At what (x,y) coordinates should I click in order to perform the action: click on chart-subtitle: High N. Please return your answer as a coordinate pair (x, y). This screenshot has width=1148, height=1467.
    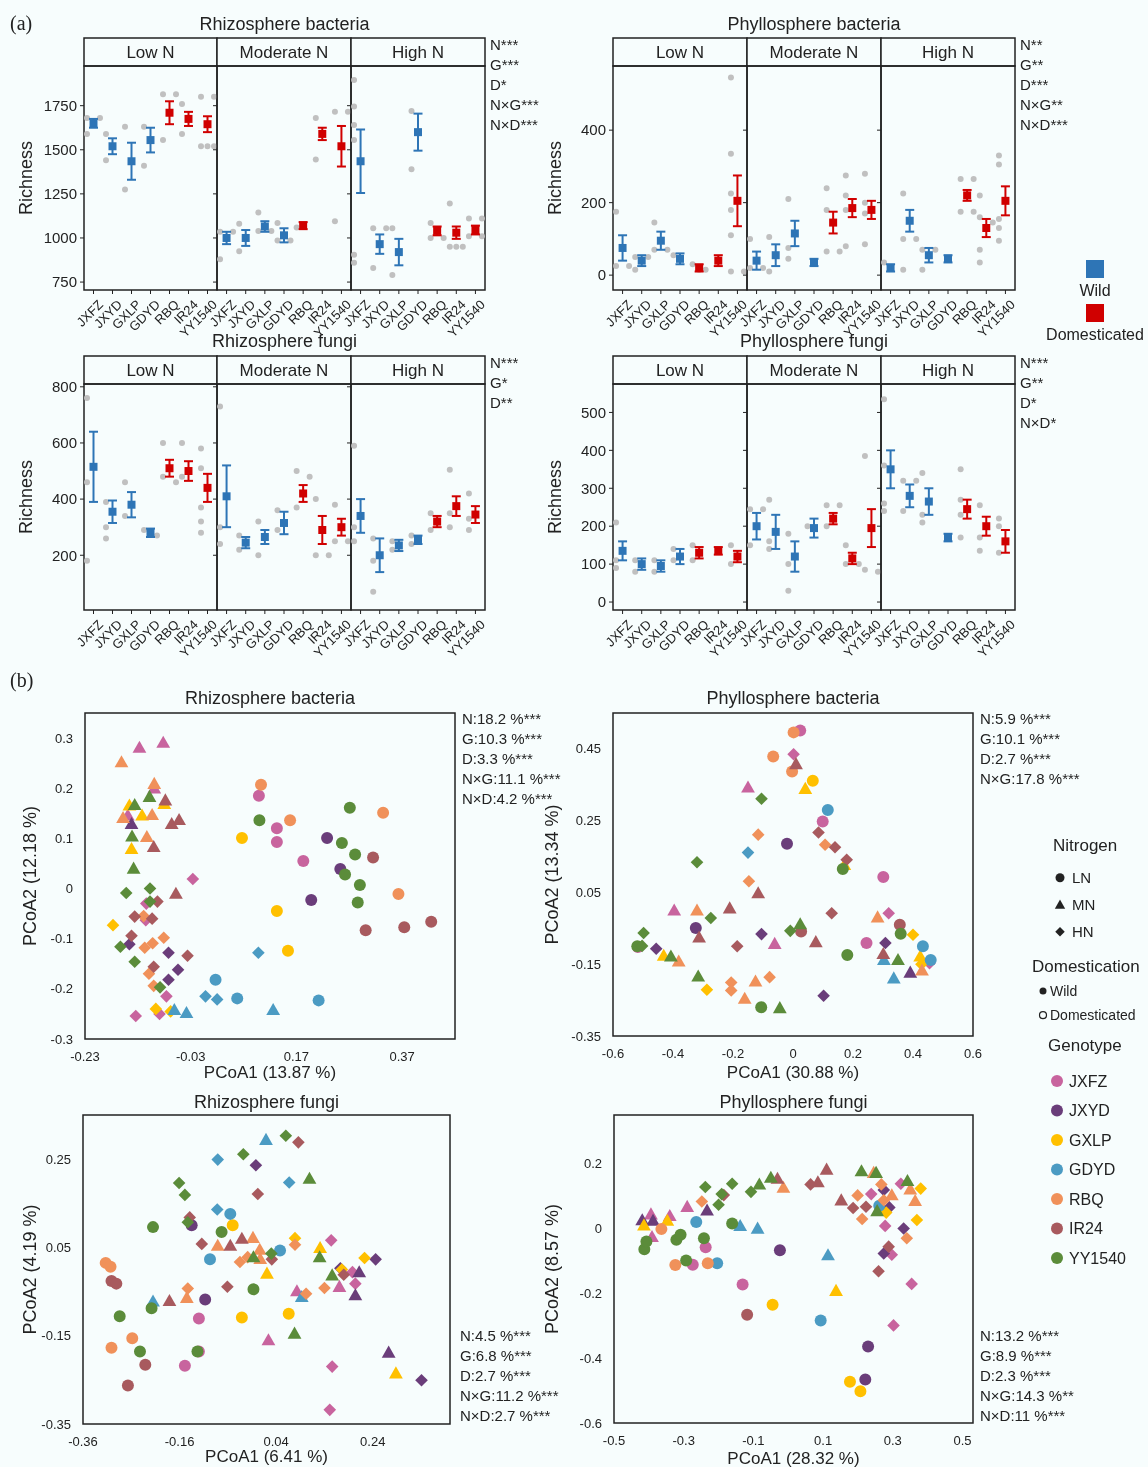
    Looking at the image, I should click on (948, 370).